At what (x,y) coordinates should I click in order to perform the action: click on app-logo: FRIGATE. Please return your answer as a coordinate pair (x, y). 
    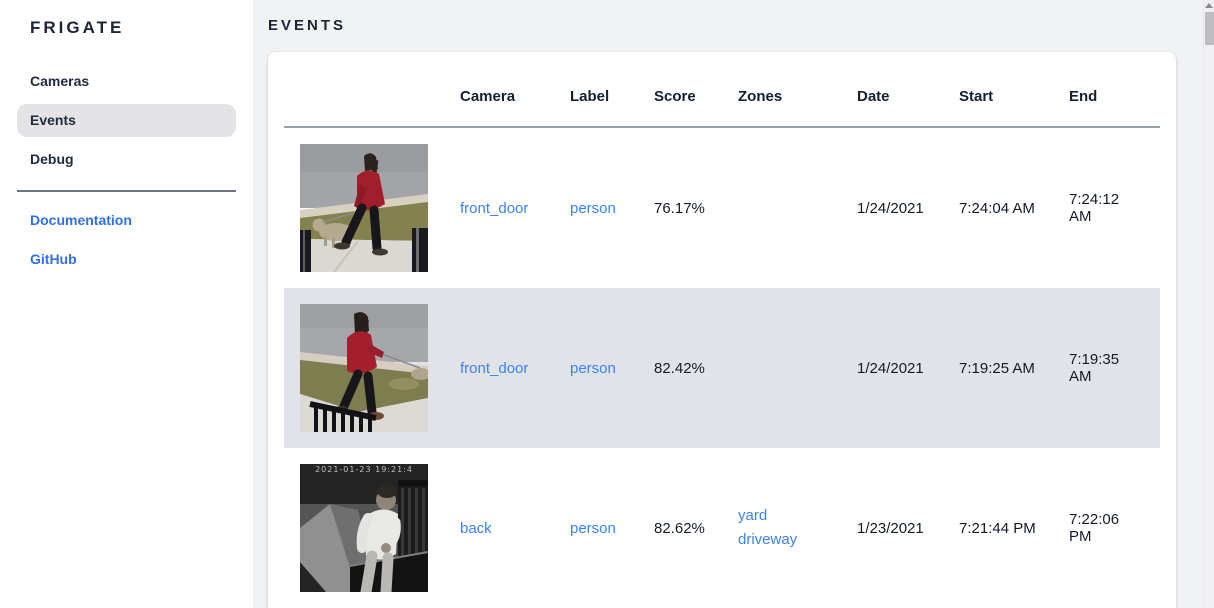
    Looking at the image, I should click on (77, 27).